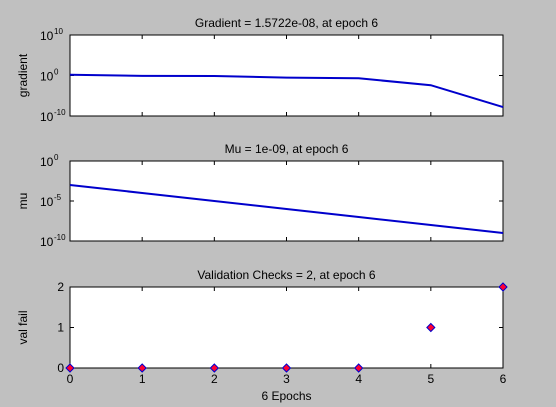  Describe the element at coordinates (58, 31) in the screenshot. I see `y-tick-exponent: 10` at that location.